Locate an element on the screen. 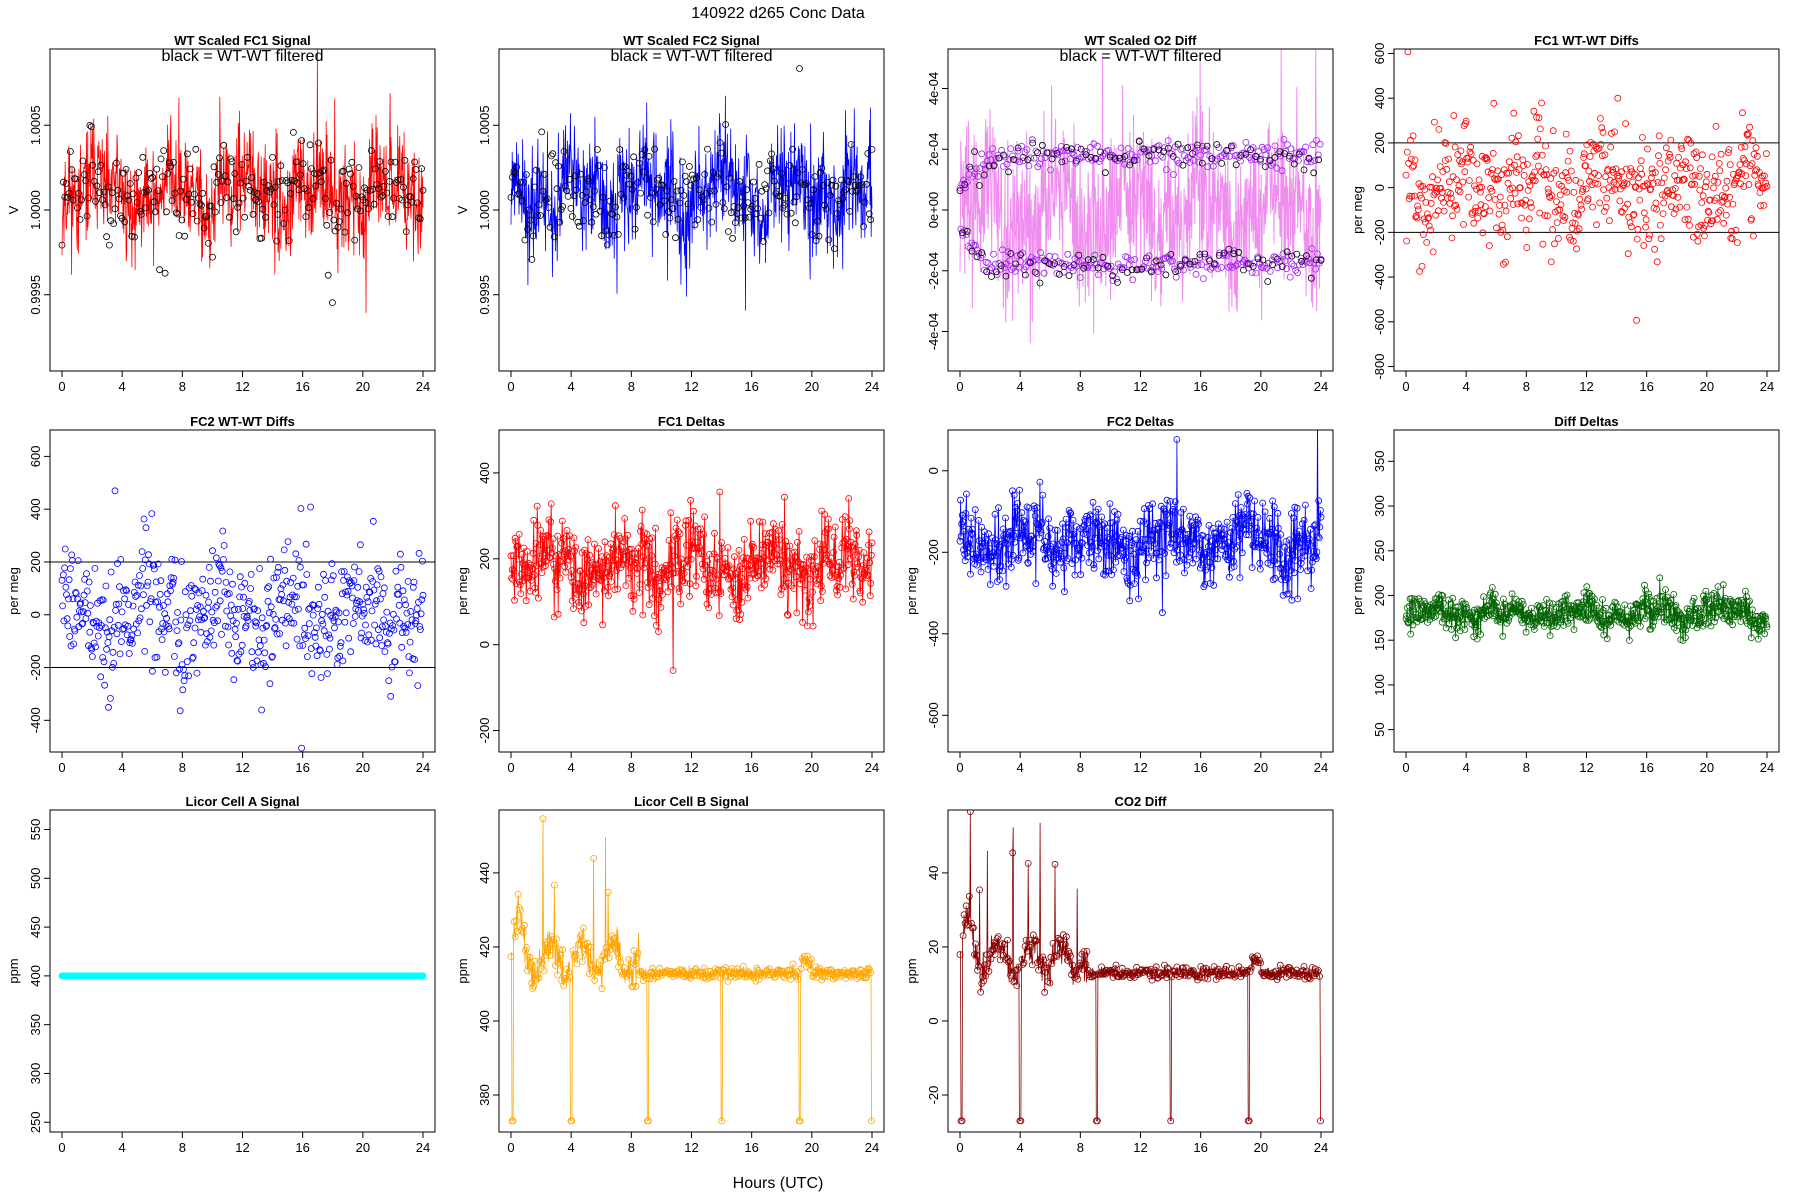 Image resolution: width=1800 pixels, height=1200 pixels. y-tick-label: 250 is located at coordinates (1379, 551).